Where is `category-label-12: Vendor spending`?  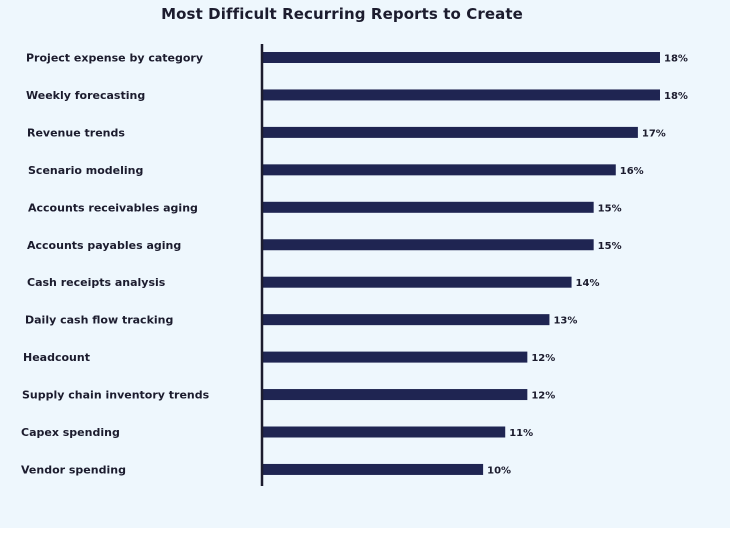
category-label-12: Vendor spending is located at coordinates (73, 469).